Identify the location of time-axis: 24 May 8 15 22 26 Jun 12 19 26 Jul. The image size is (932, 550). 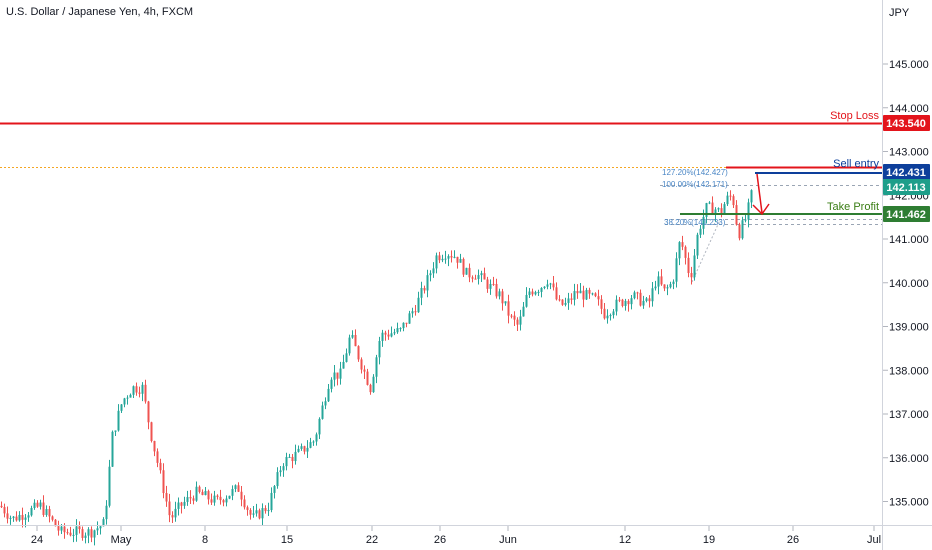
(456, 536).